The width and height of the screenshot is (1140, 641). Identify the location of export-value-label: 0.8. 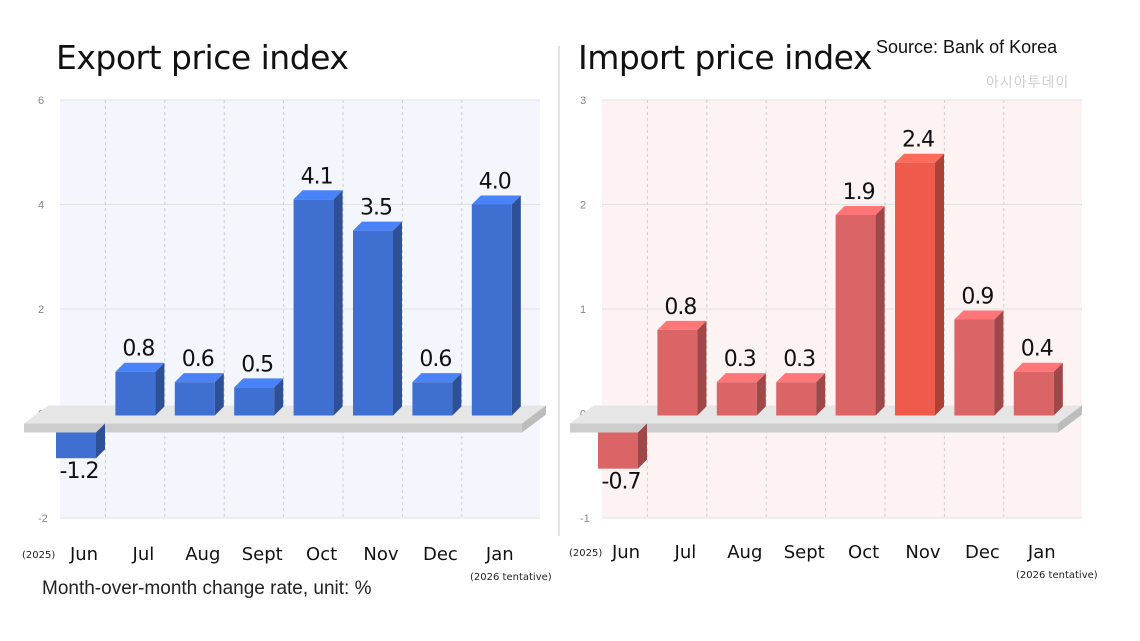
(138, 349).